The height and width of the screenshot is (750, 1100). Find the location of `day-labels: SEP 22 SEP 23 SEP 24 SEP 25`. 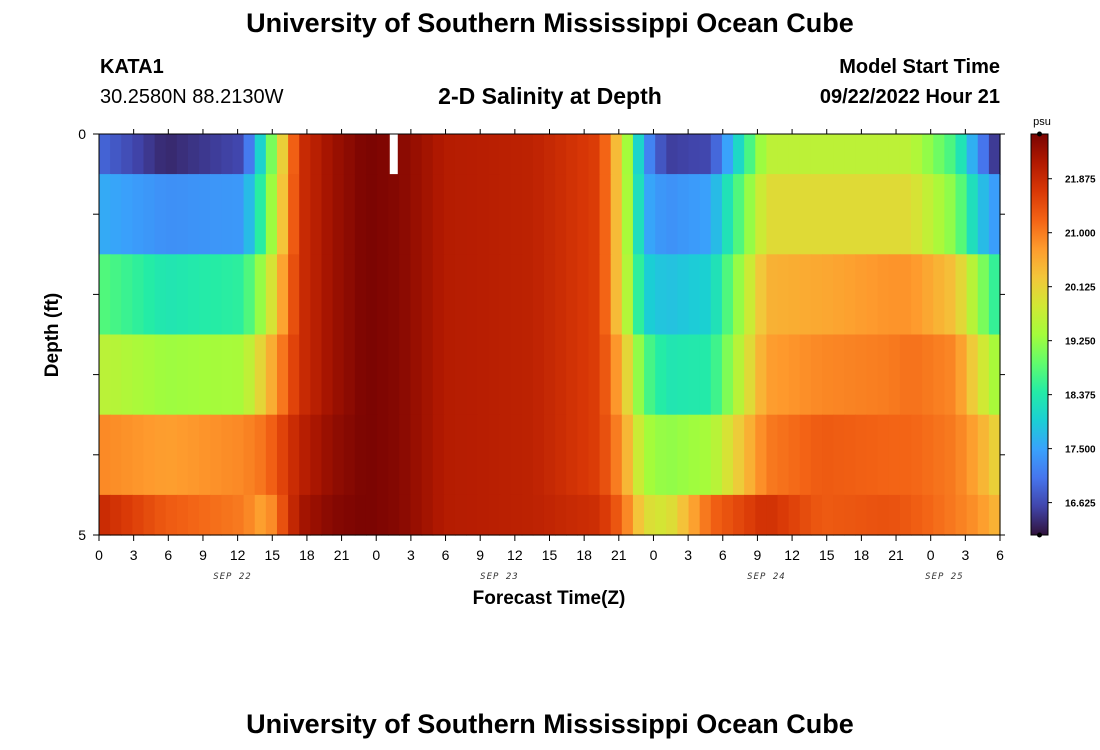

day-labels: SEP 22 SEP 23 SEP 24 SEP 25 is located at coordinates (587, 577).